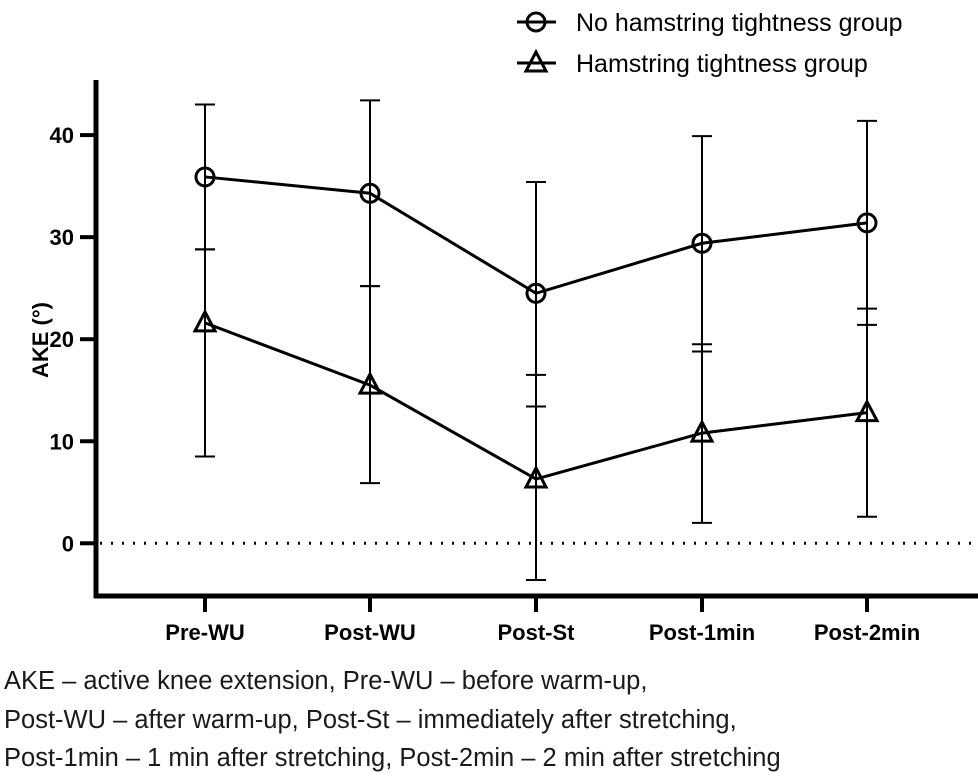 The height and width of the screenshot is (783, 978). What do you see at coordinates (536, 235) in the screenshot?
I see `series-line-no-tightness` at bounding box center [536, 235].